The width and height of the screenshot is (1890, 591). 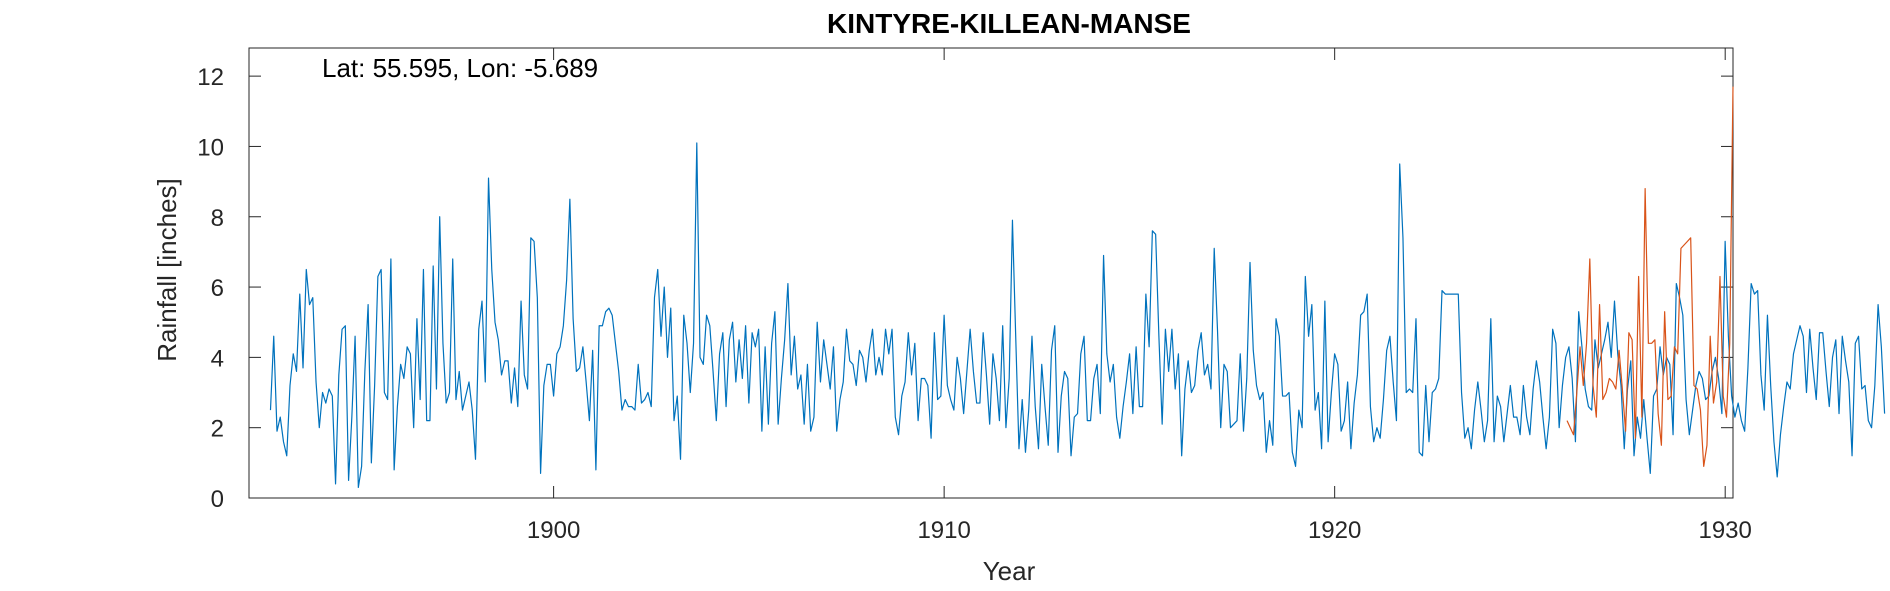 I want to click on x-tick-label: 1920, so click(x=1334, y=530).